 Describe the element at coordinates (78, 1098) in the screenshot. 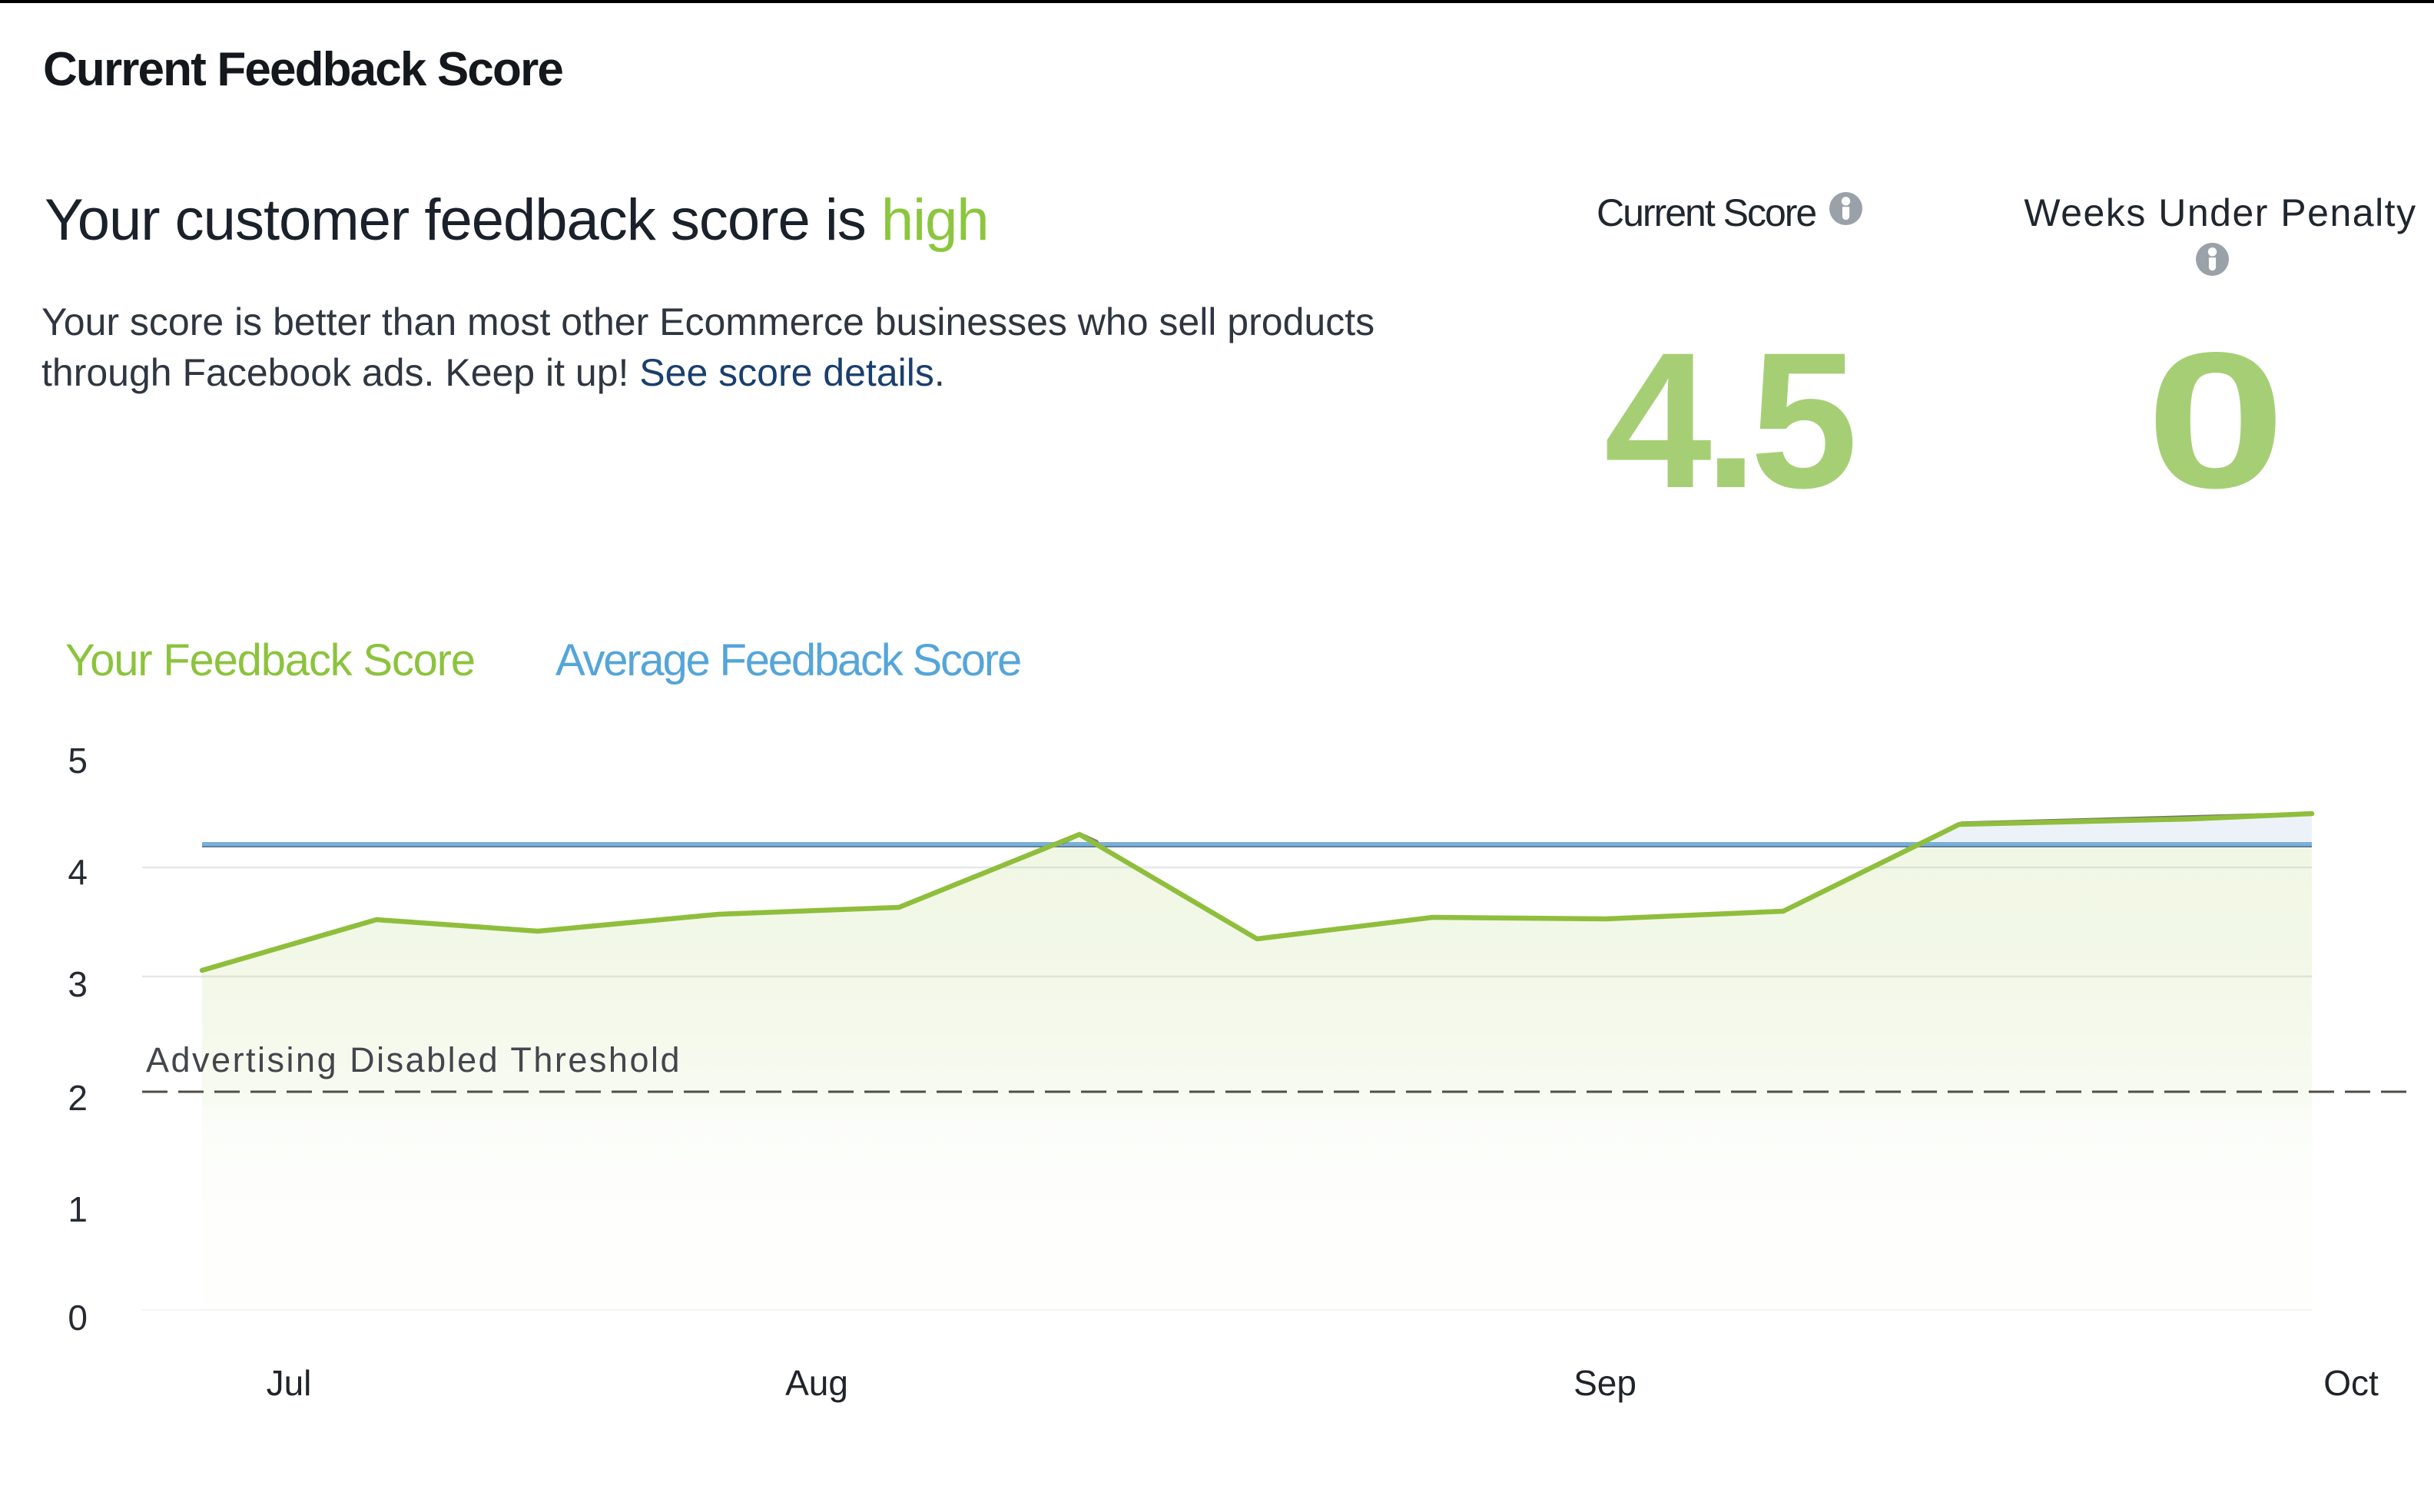

I see `svg-text: 2` at that location.